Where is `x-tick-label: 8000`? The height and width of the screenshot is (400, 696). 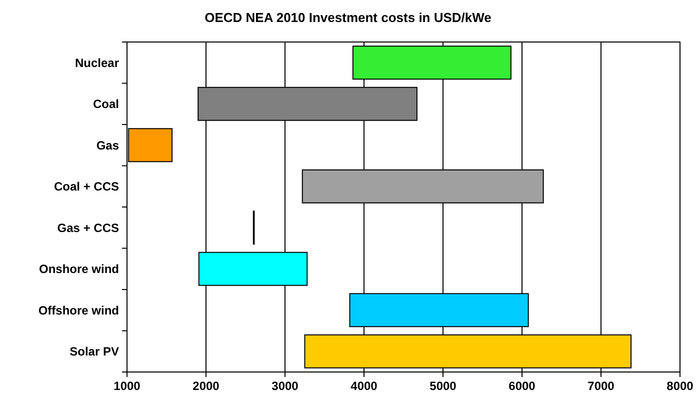
x-tick-label: 8000 is located at coordinates (680, 386).